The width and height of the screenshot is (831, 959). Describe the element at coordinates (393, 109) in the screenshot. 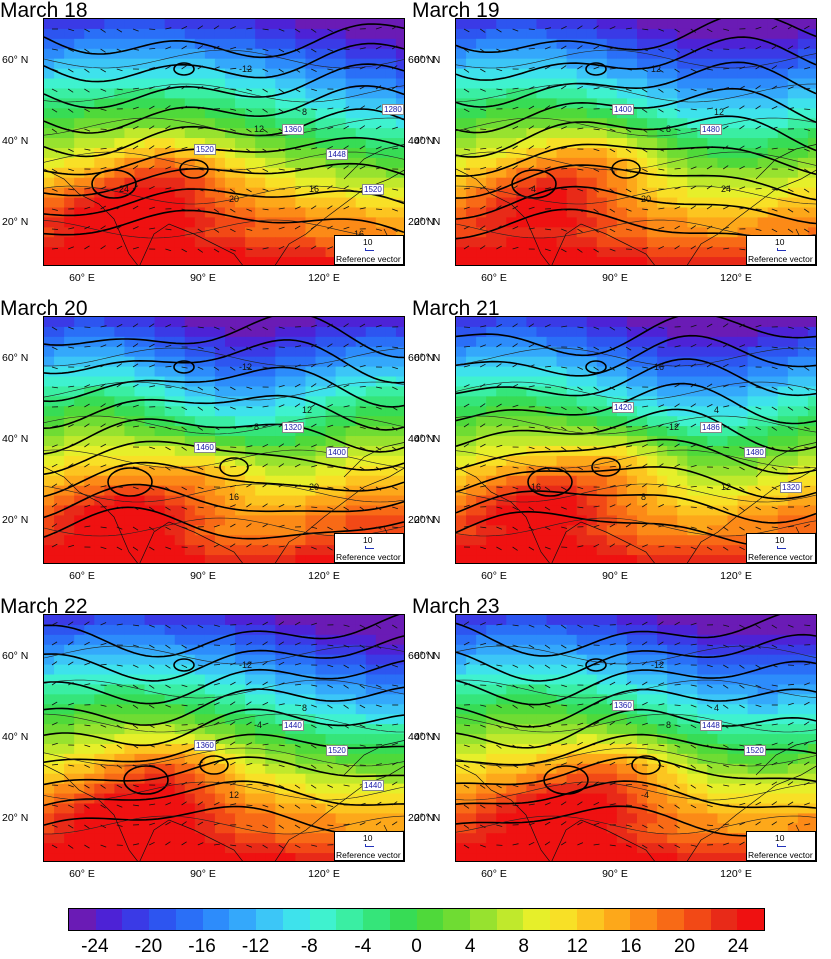

I see `height-contour-label: 1280` at that location.